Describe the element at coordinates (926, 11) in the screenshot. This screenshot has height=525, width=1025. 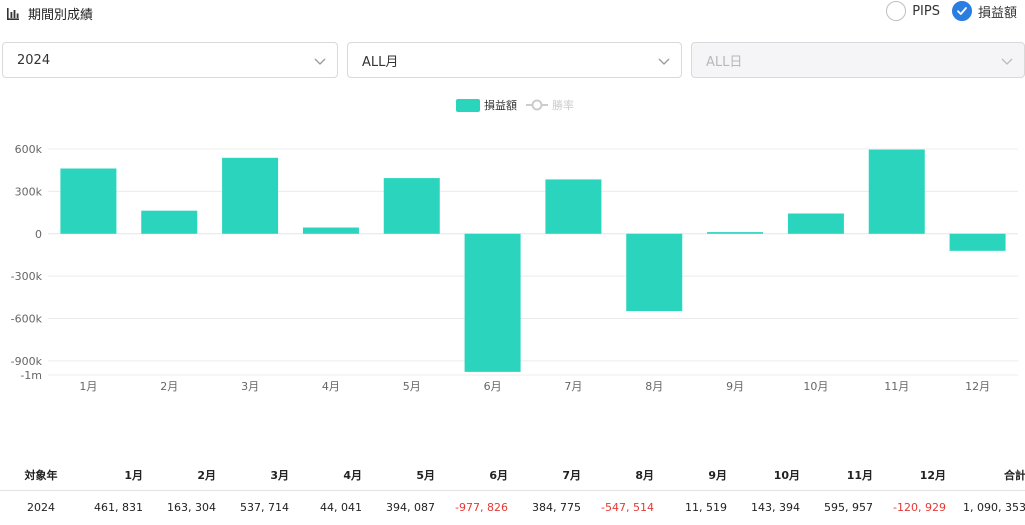
I see `pips-label: PIPS` at that location.